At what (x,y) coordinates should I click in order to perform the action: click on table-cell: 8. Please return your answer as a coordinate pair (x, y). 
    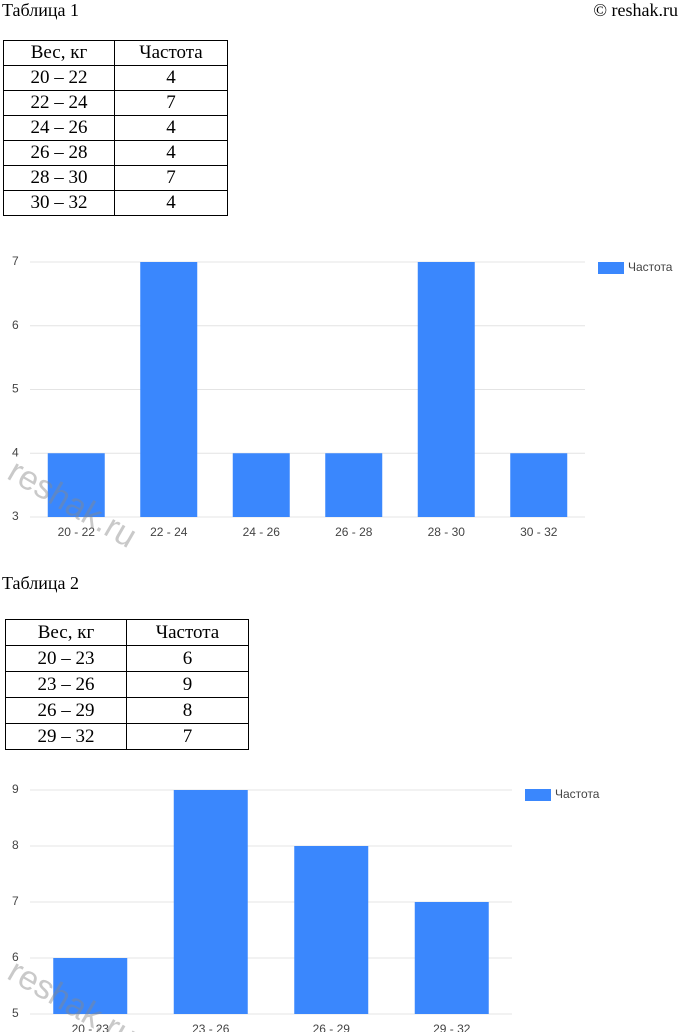
    Looking at the image, I should click on (187, 710).